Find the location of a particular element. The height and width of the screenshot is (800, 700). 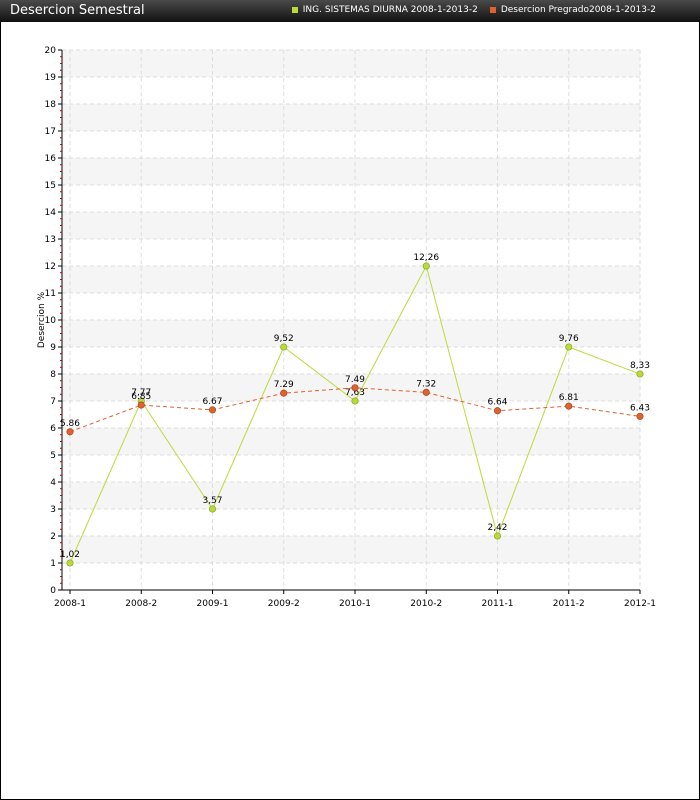

legend-item-series-b: Desercion Pregrado2008-1-2013-2 is located at coordinates (572, 10).